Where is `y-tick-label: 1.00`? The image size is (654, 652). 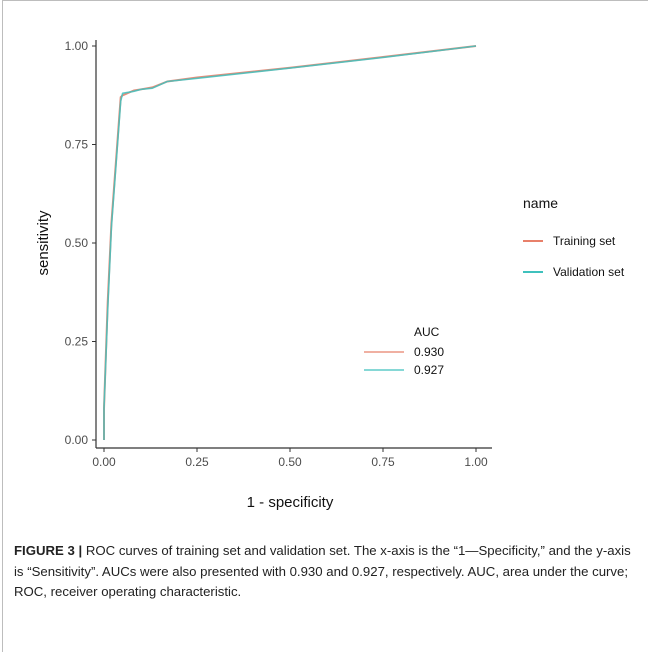 y-tick-label: 1.00 is located at coordinates (77, 46).